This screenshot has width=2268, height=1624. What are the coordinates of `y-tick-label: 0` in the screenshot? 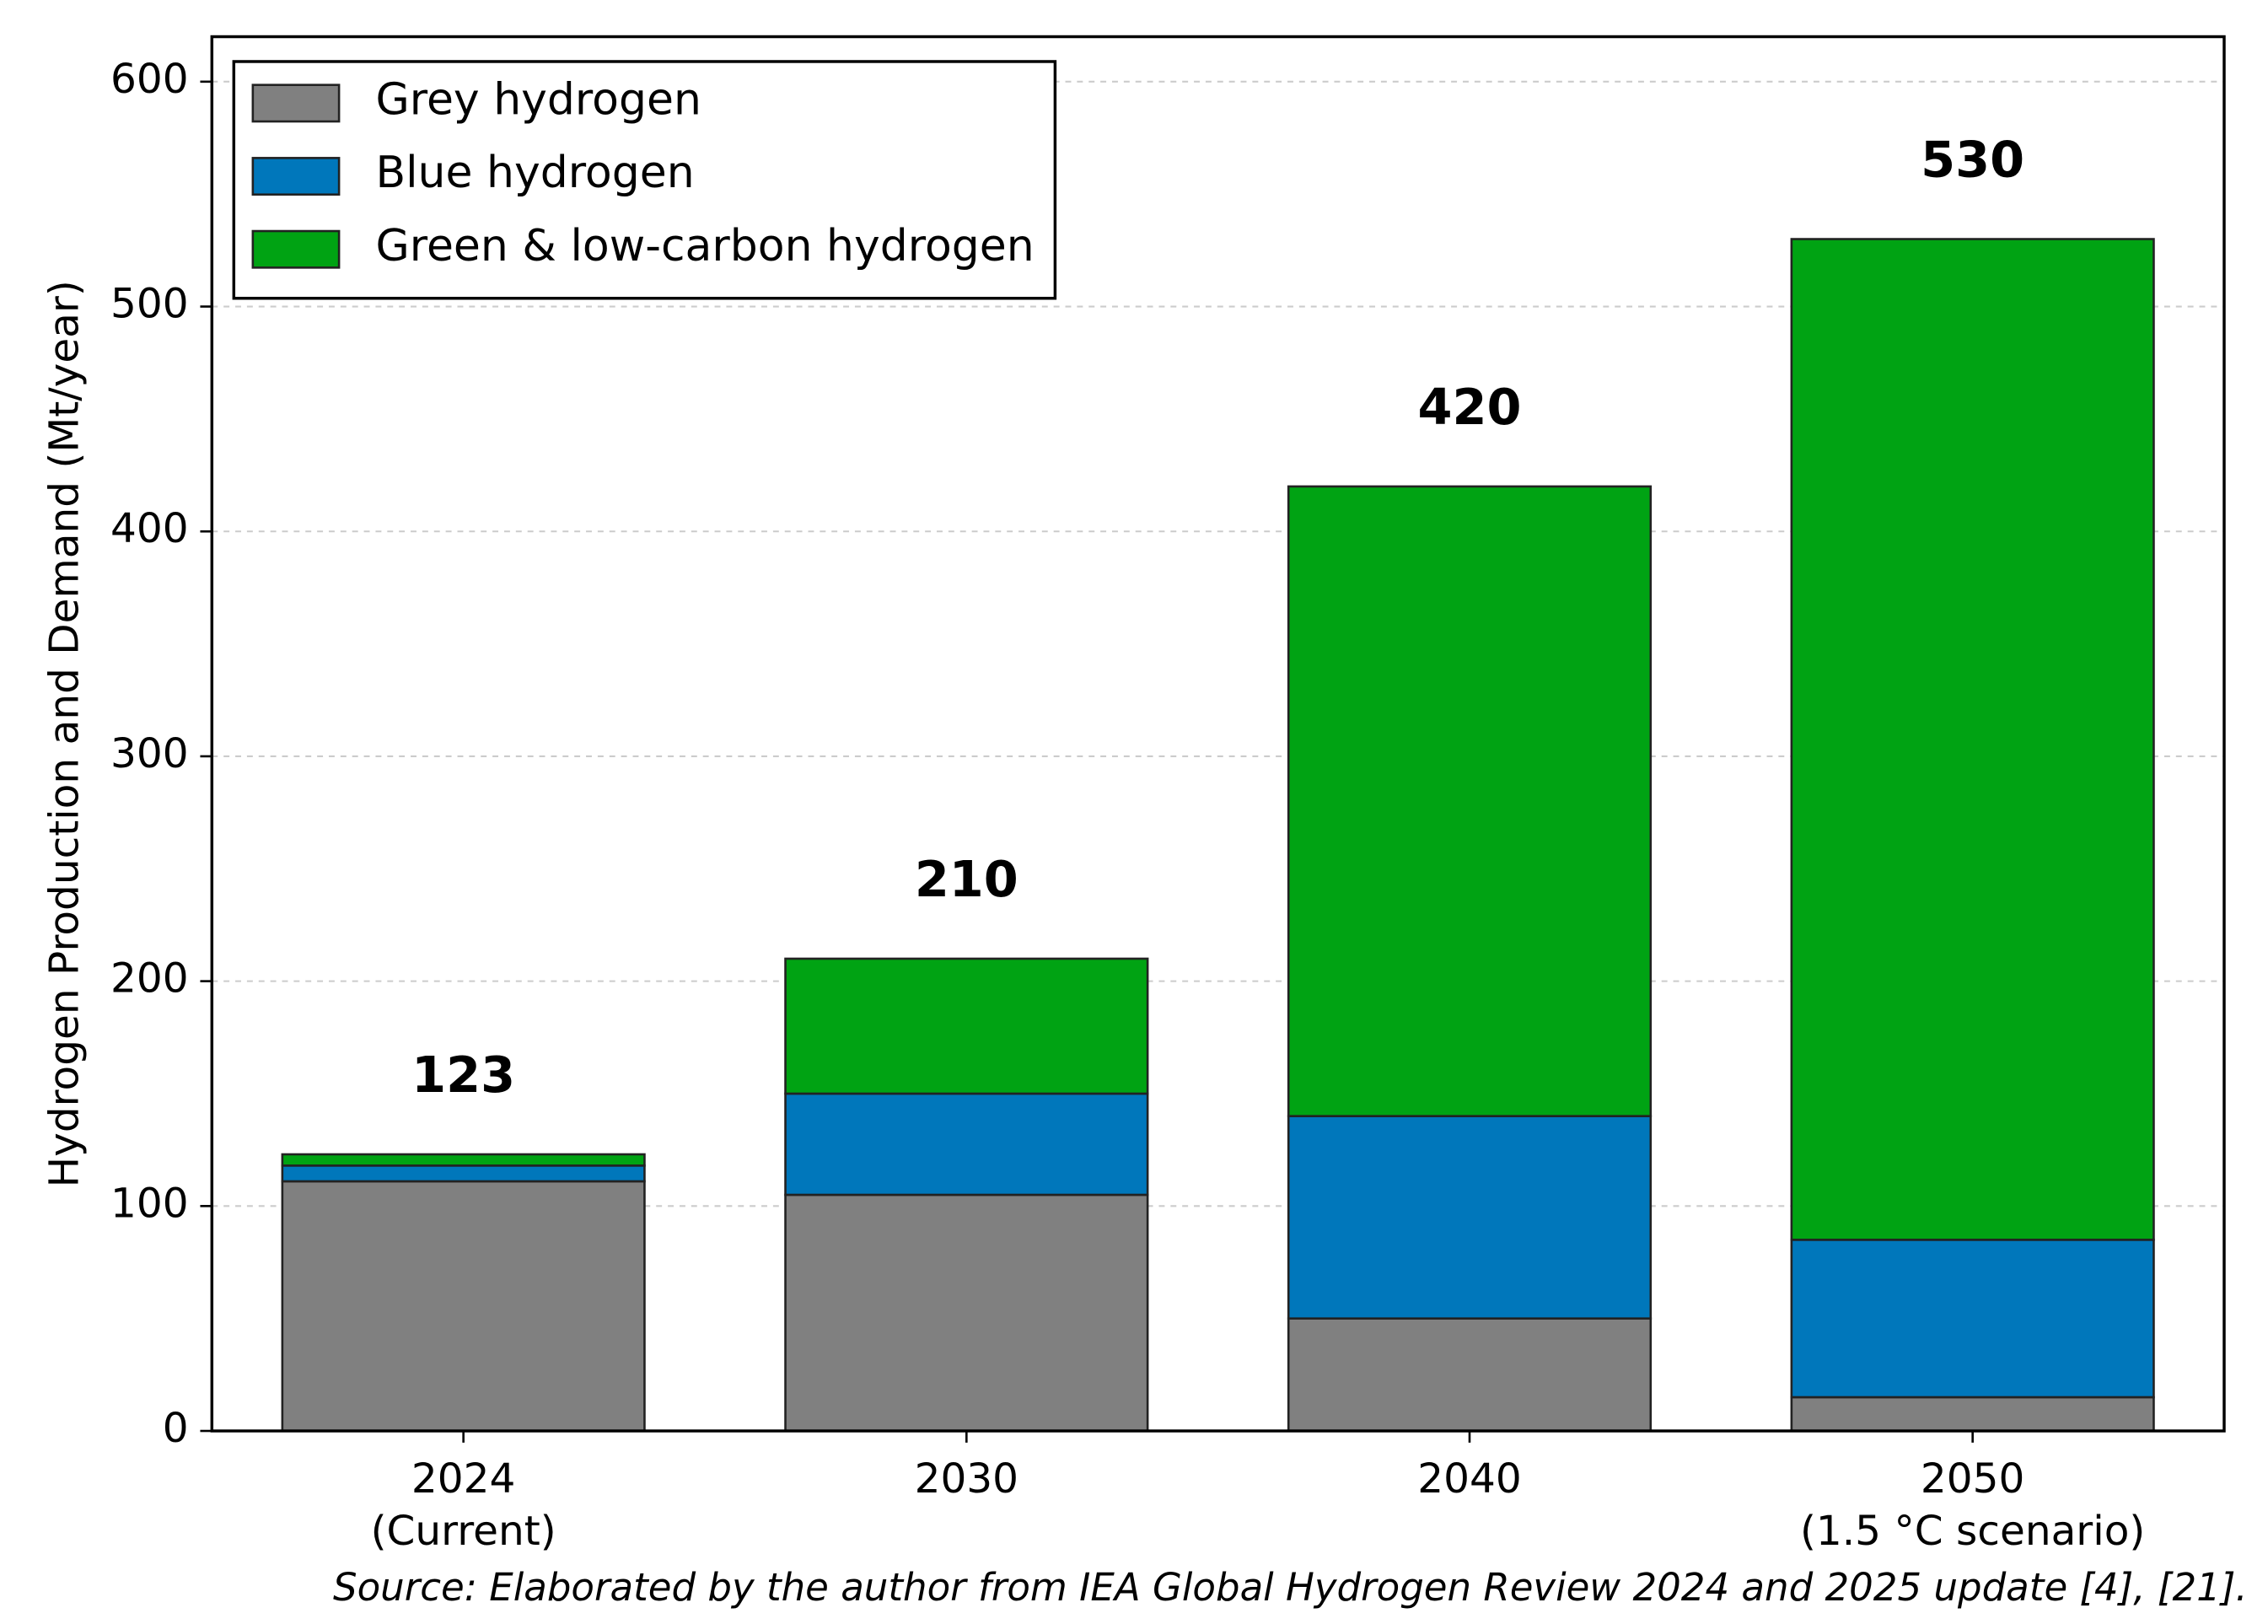 It's located at (176, 1428).